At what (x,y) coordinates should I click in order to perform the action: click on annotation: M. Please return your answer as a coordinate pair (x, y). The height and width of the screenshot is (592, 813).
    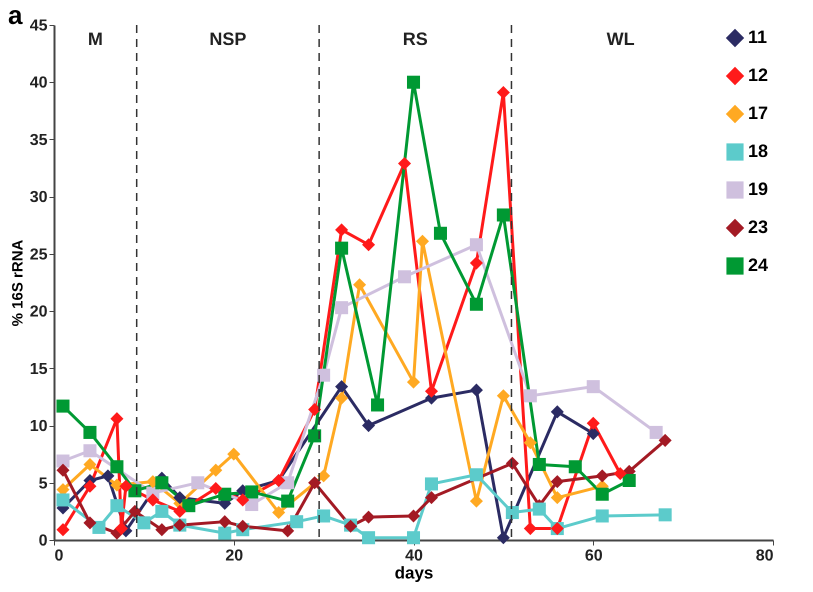
    Looking at the image, I should click on (95, 39).